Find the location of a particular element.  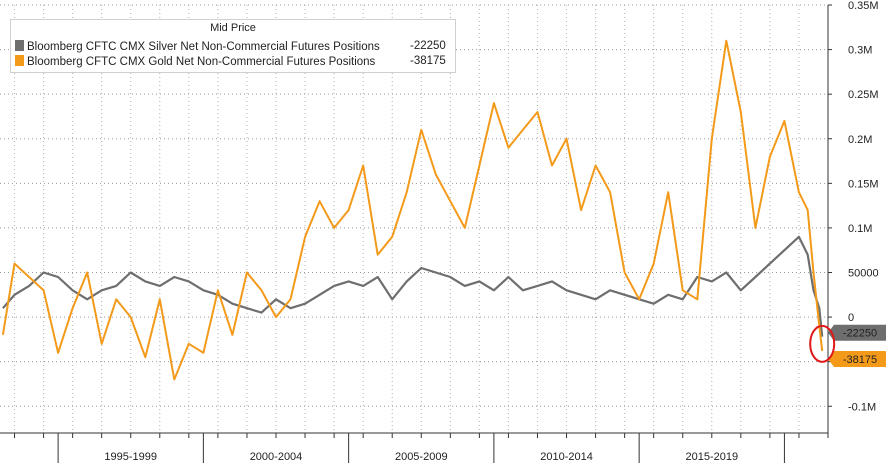

y-tick-label: 0.25M is located at coordinates (863, 95).